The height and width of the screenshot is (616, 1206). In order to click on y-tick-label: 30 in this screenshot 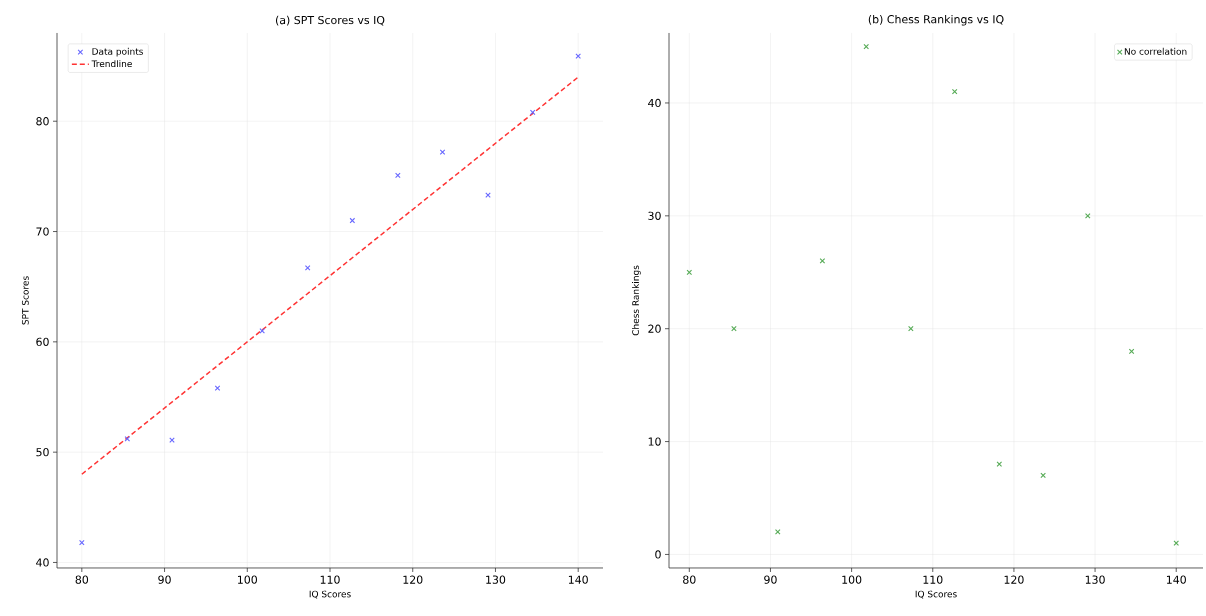, I will do `click(654, 215)`.